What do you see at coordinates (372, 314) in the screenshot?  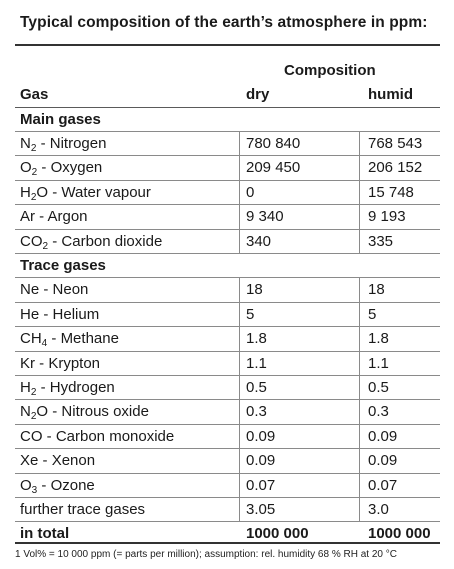 I see `humid-value: 5` at bounding box center [372, 314].